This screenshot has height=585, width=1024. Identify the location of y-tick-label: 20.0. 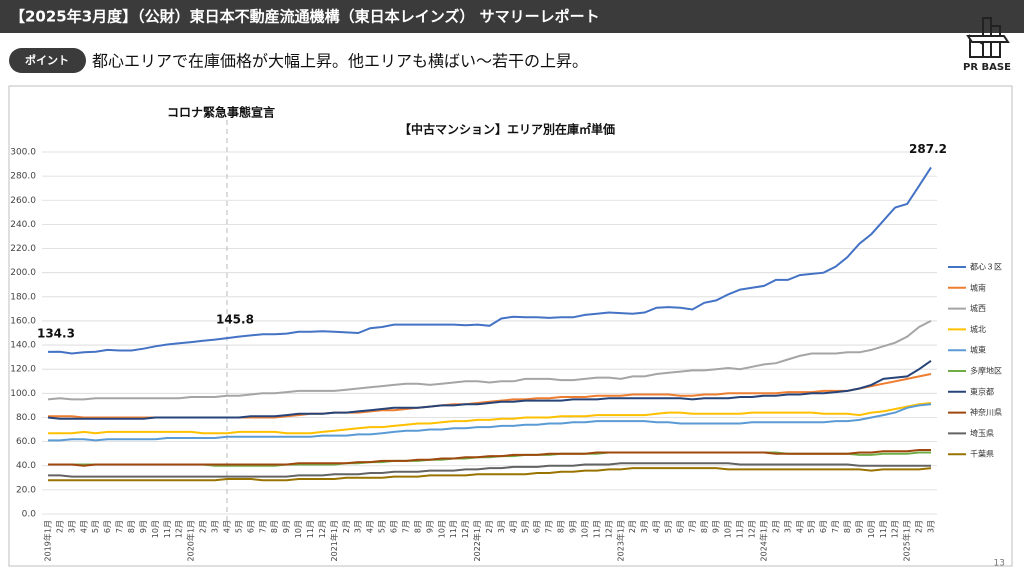
(26, 490).